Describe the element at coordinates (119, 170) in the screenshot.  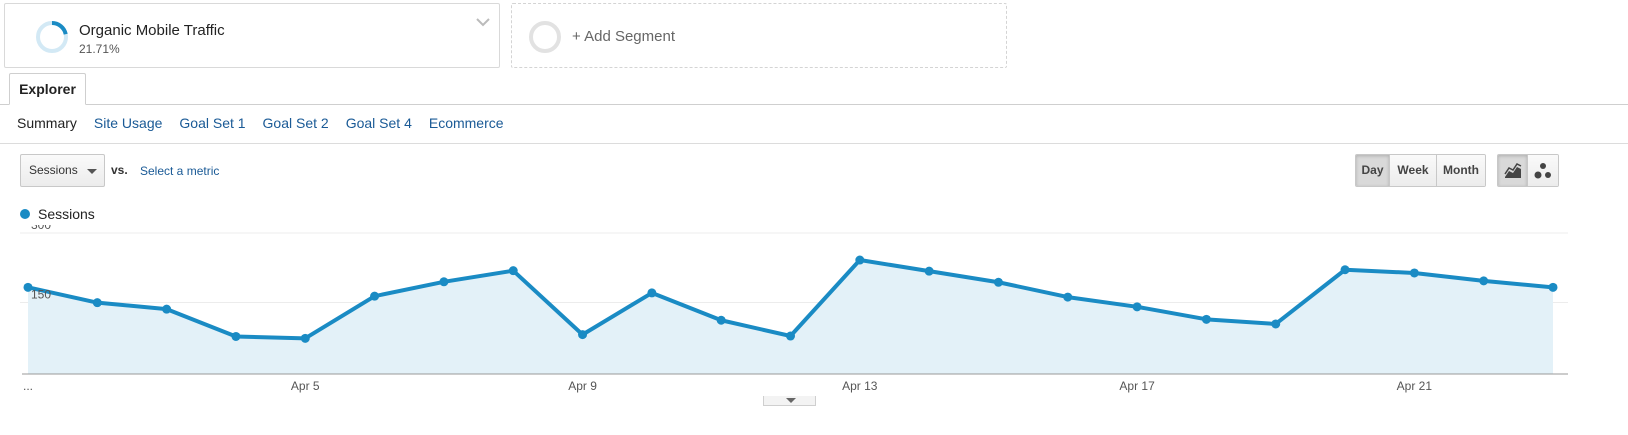
I see `vs-label: vs.` at that location.